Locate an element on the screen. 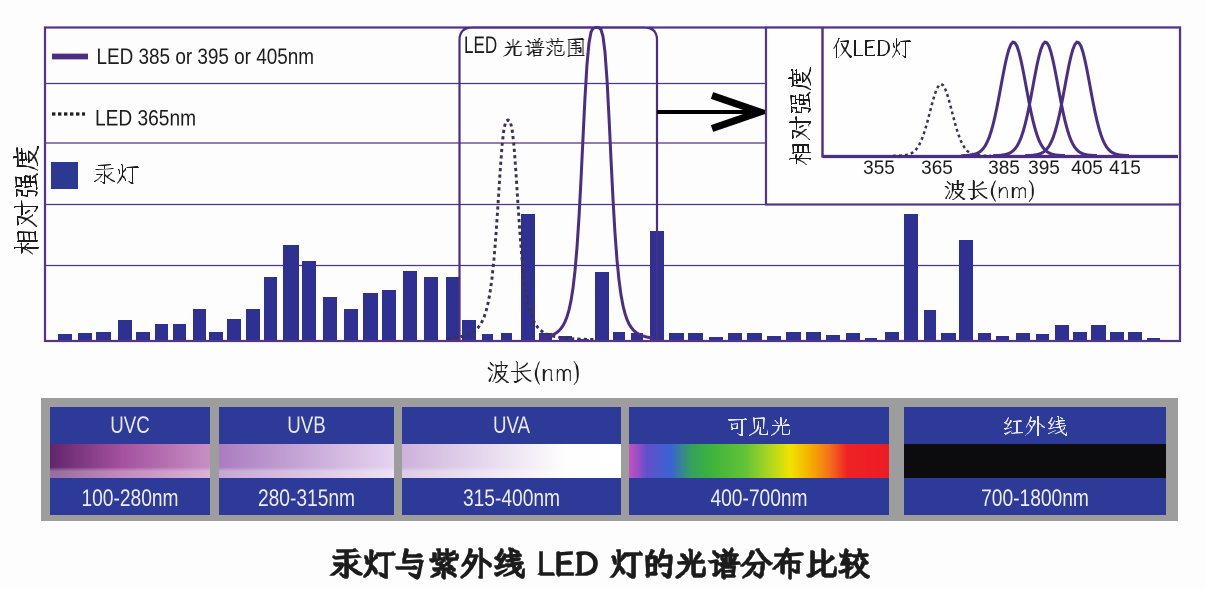 The width and height of the screenshot is (1206, 589). svg-text: 385 is located at coordinates (1004, 168).